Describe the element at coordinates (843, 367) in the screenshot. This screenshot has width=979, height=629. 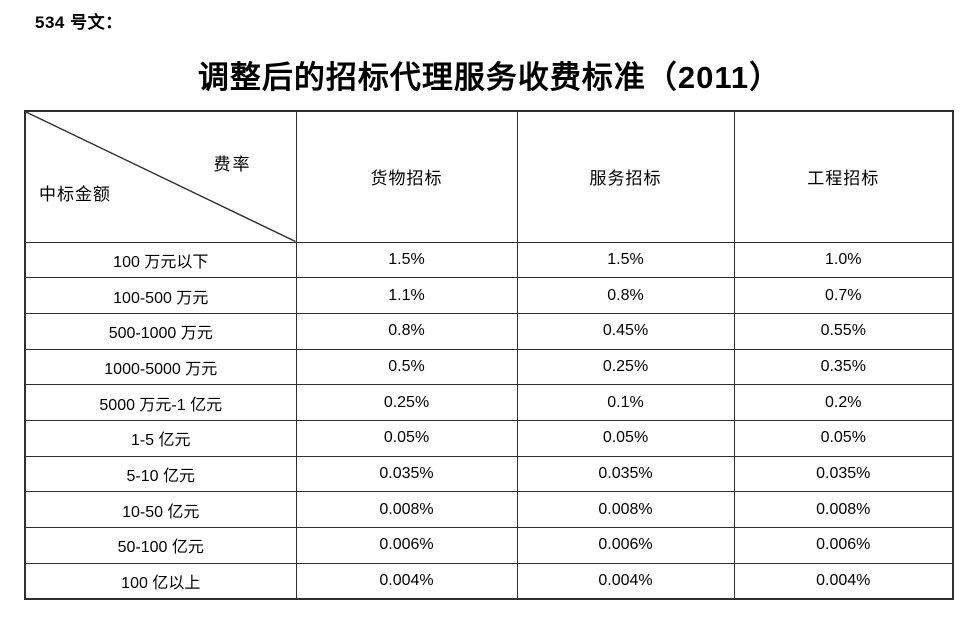
I see `engineering-rate-cell: 0.35%` at that location.